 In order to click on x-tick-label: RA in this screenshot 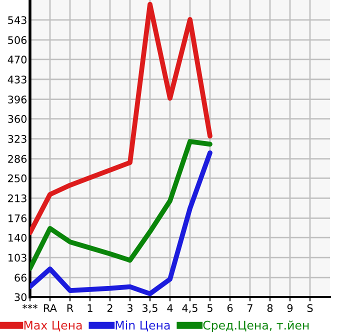, I will do `click(50, 308)`.